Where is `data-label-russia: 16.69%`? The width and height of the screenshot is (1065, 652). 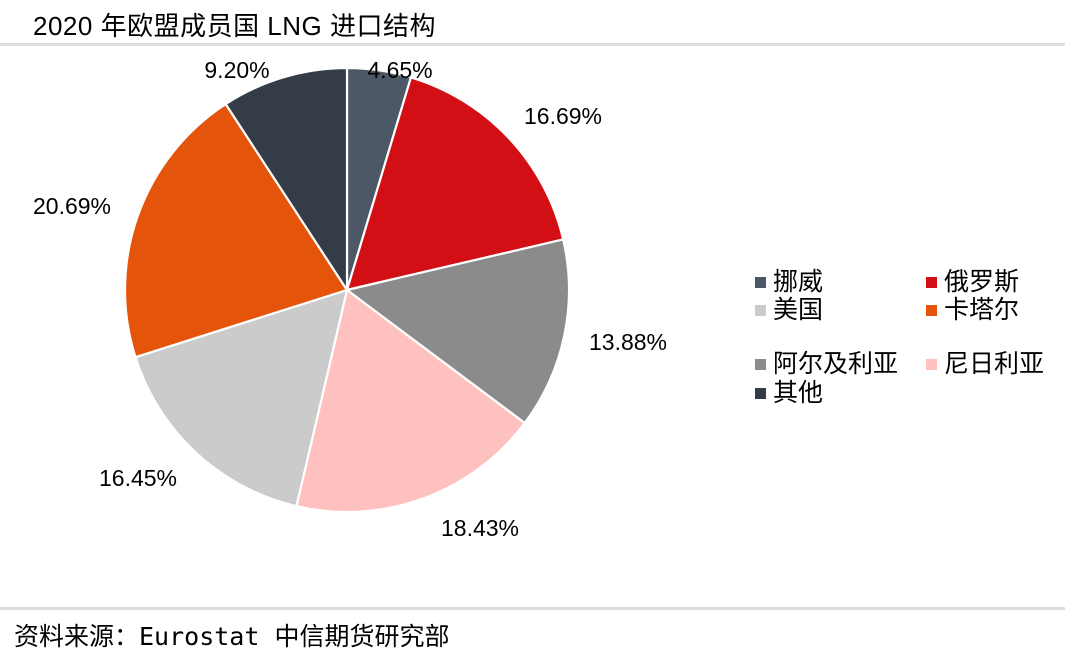
data-label-russia: 16.69% is located at coordinates (563, 116).